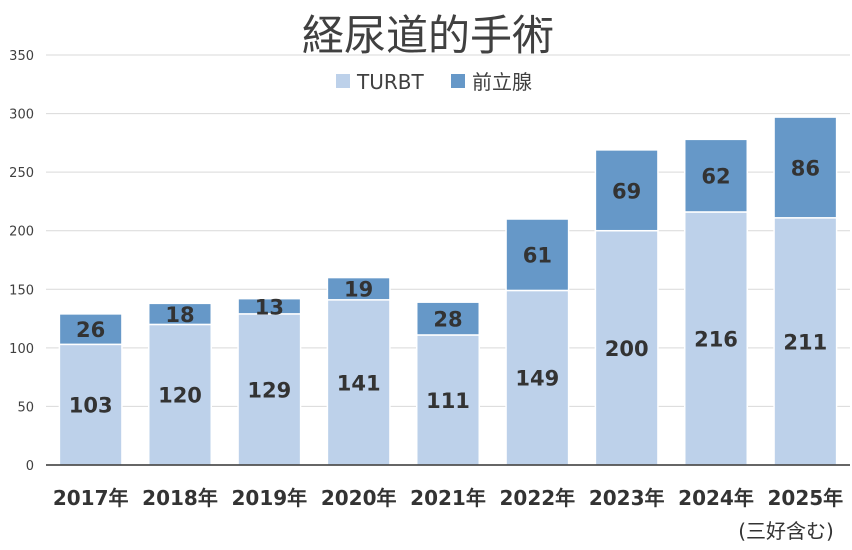  What do you see at coordinates (21, 349) in the screenshot?
I see `y-tick-label: 100` at bounding box center [21, 349].